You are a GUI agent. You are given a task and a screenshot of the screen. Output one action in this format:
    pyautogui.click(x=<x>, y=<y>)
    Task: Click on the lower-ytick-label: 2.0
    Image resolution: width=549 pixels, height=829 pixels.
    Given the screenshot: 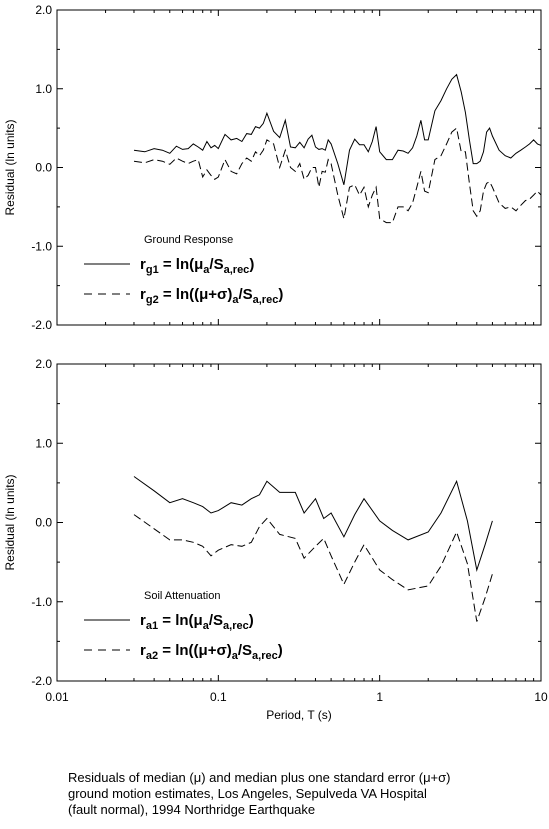 What is the action you would take?
    pyautogui.click(x=43, y=364)
    